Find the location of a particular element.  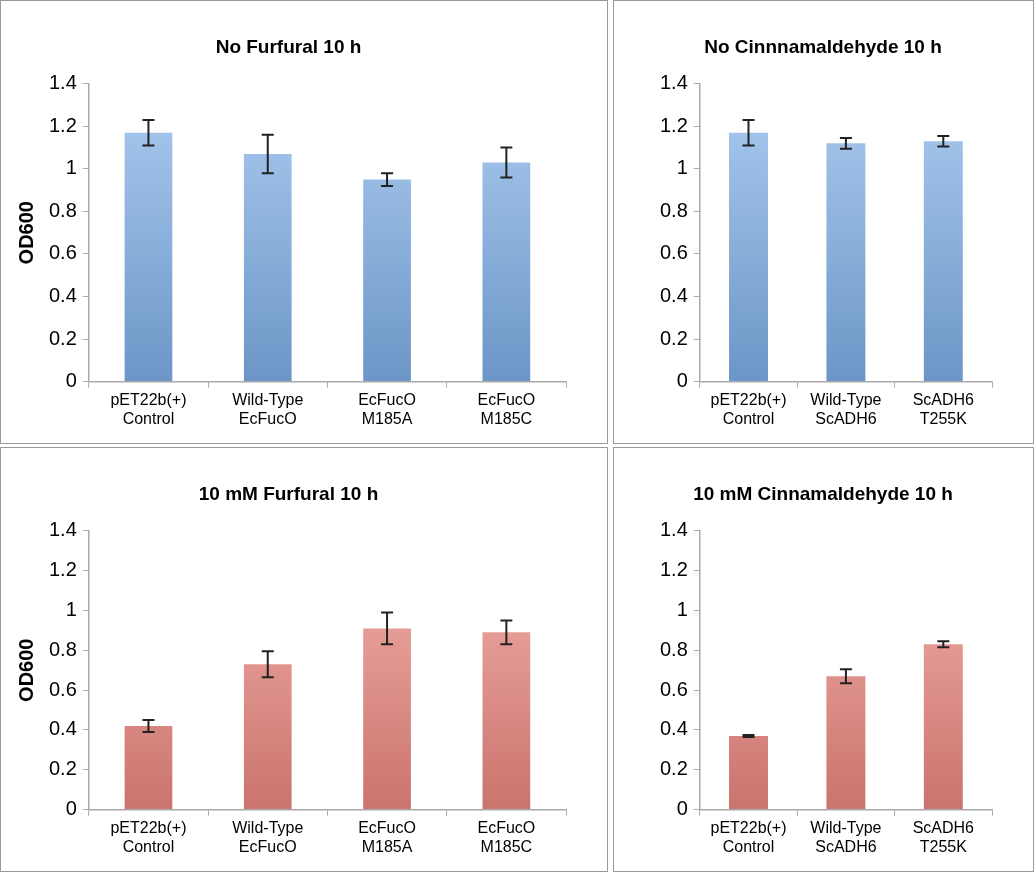

chart-title: 10 mM Cinnamaldehyde 10 h is located at coordinates (823, 493).